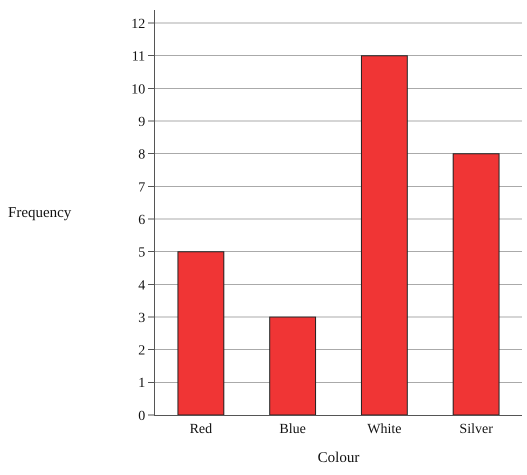 This screenshot has height=475, width=527. What do you see at coordinates (142, 318) in the screenshot?
I see `y-tick-label: 3` at bounding box center [142, 318].